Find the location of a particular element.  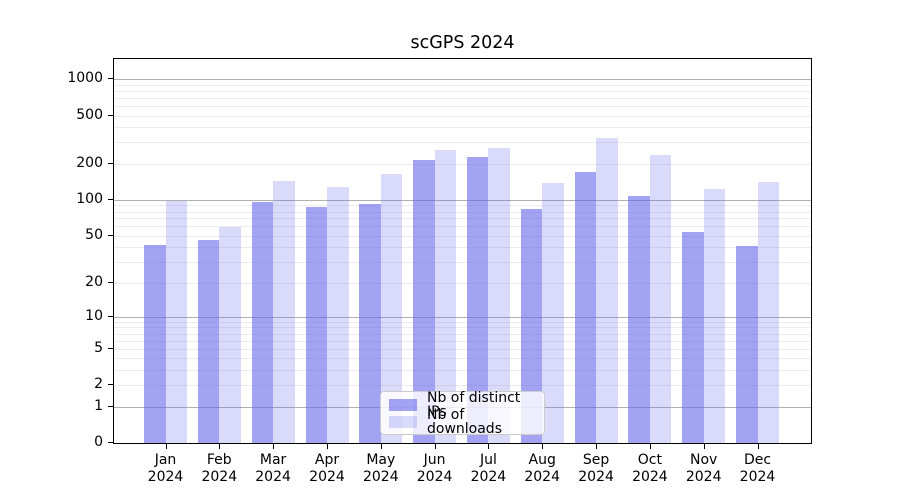

y-tick-label: 50 is located at coordinates (94, 234).